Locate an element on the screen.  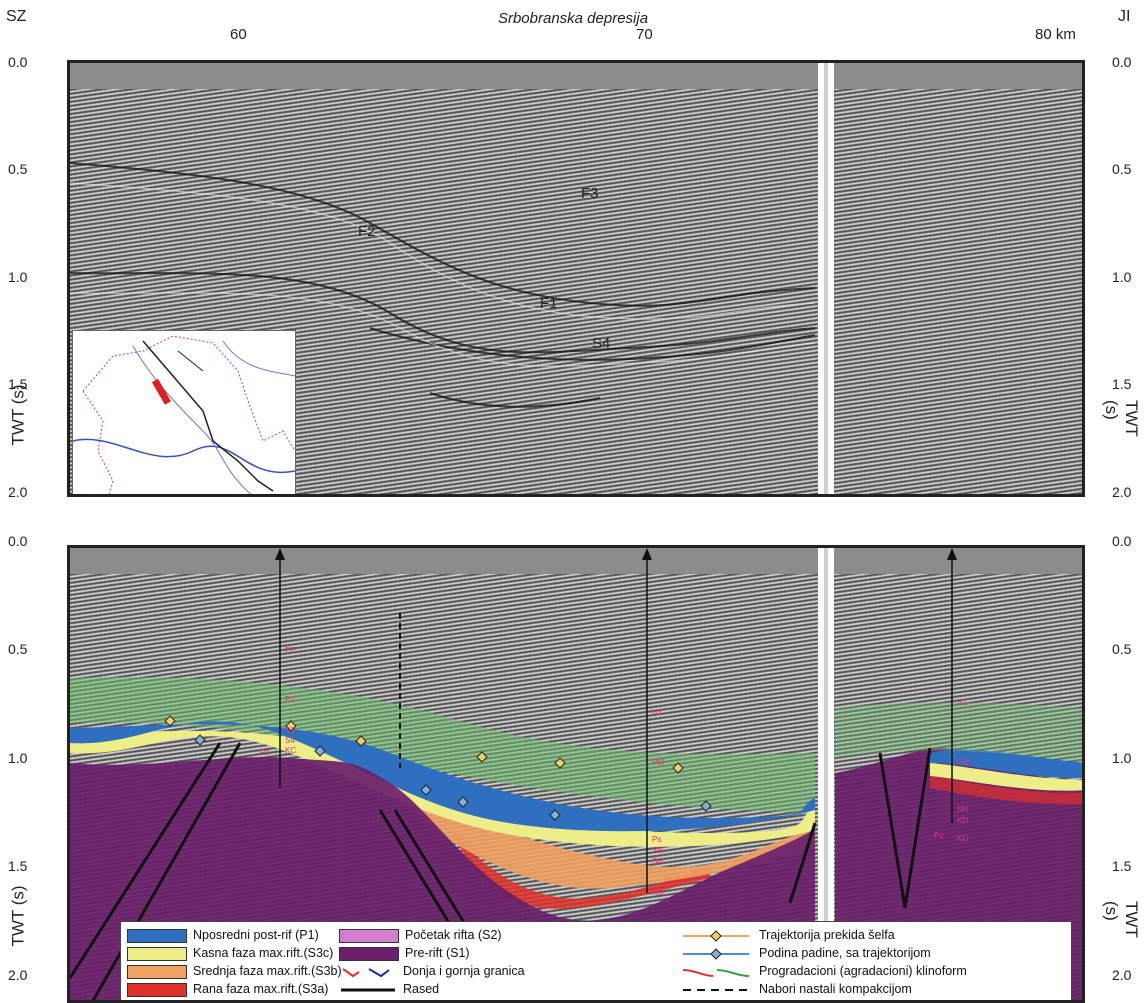
horizon-label-s4: S4 is located at coordinates (601, 343).